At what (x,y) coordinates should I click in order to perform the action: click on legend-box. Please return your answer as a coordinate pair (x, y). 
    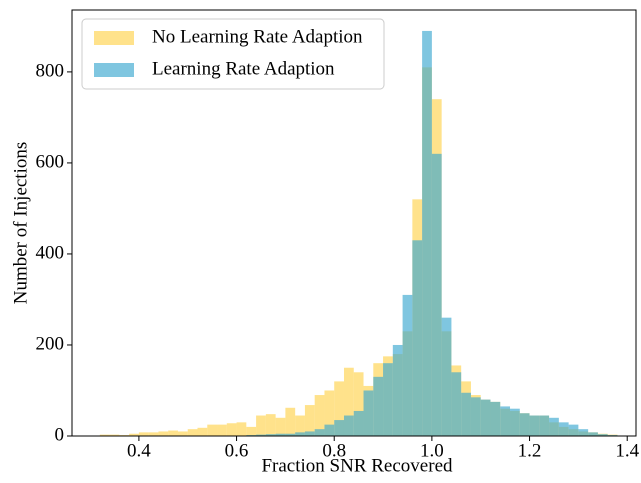
    Looking at the image, I should click on (233, 54).